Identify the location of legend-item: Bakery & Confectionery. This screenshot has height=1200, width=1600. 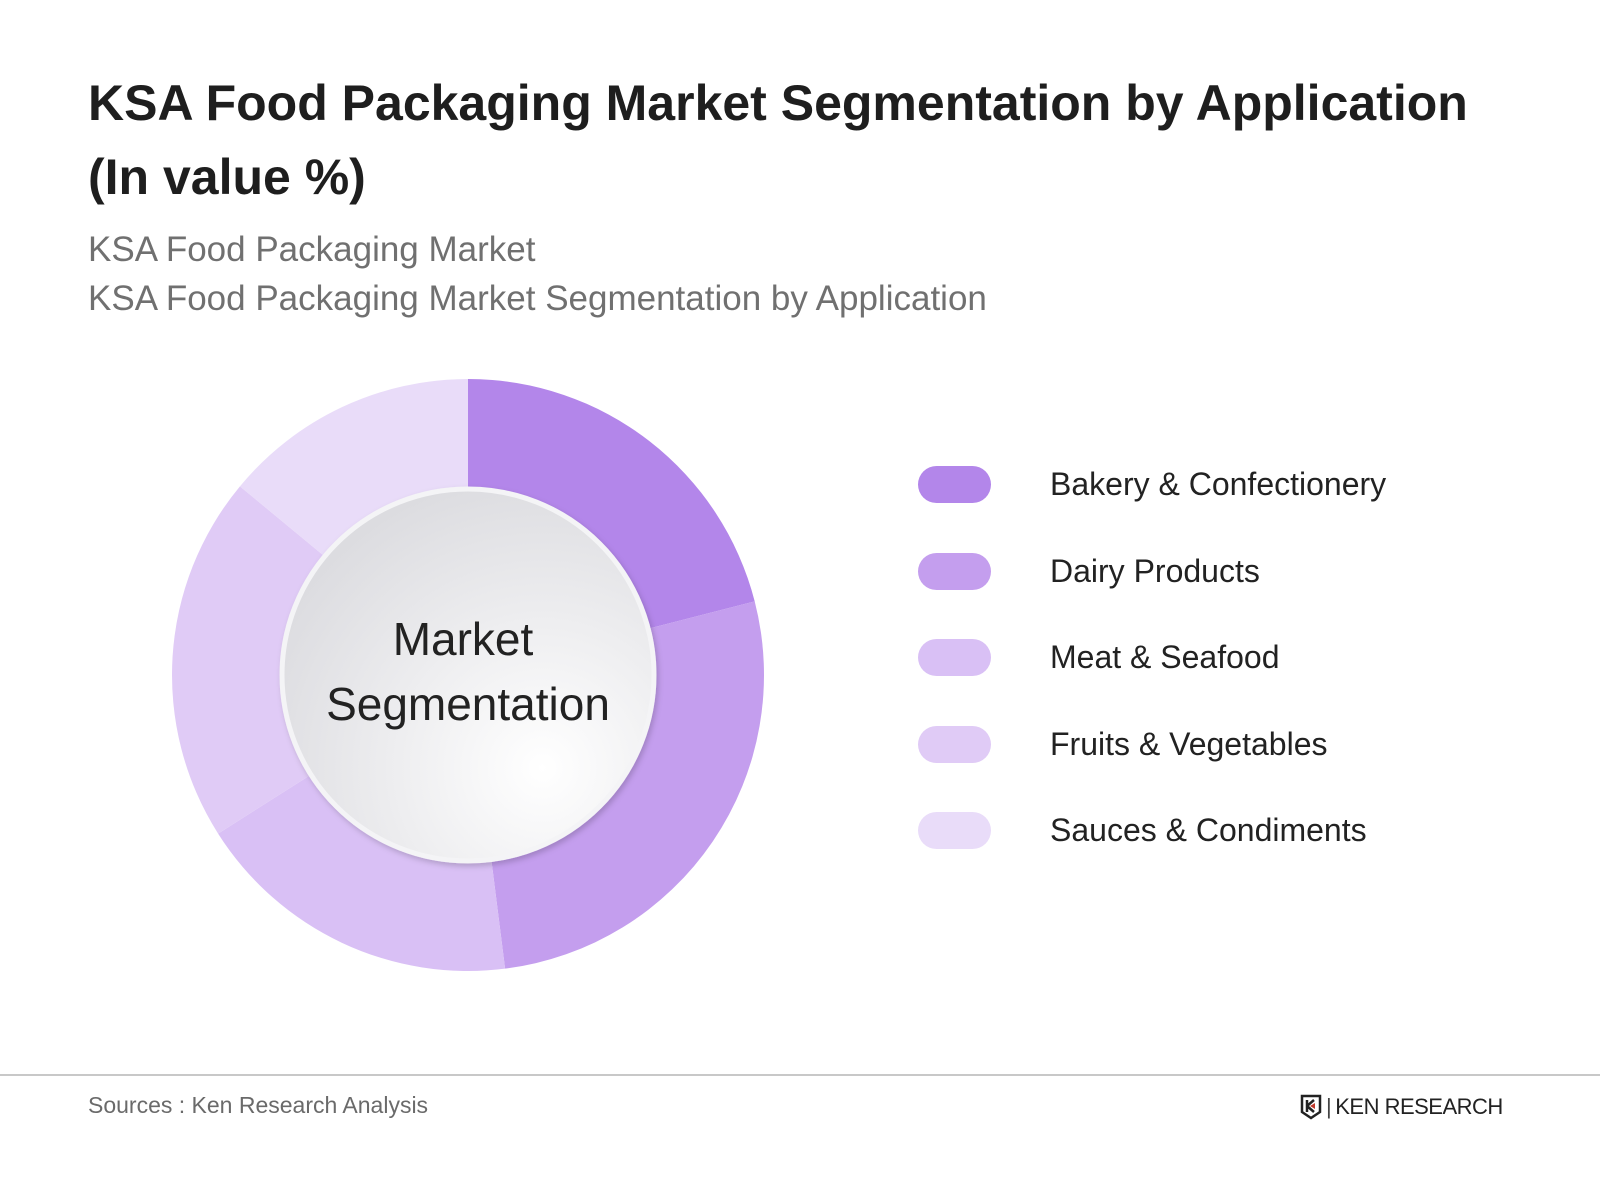
(1152, 484).